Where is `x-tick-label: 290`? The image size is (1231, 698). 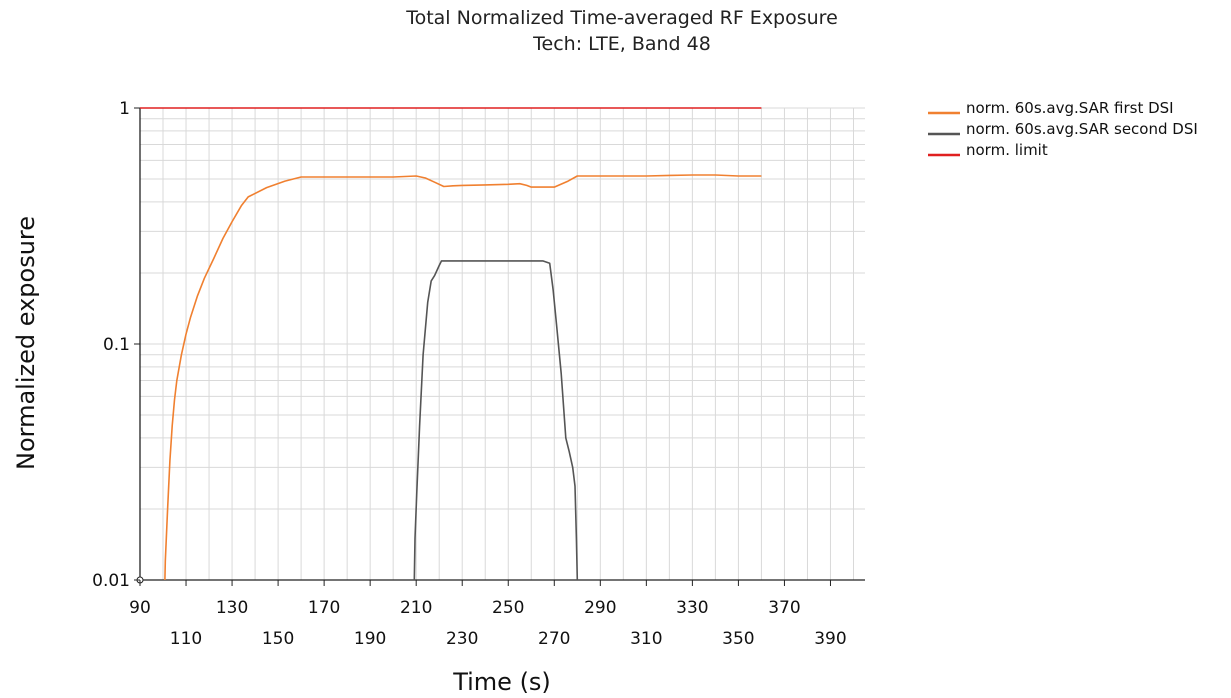
x-tick-label: 290 is located at coordinates (600, 608).